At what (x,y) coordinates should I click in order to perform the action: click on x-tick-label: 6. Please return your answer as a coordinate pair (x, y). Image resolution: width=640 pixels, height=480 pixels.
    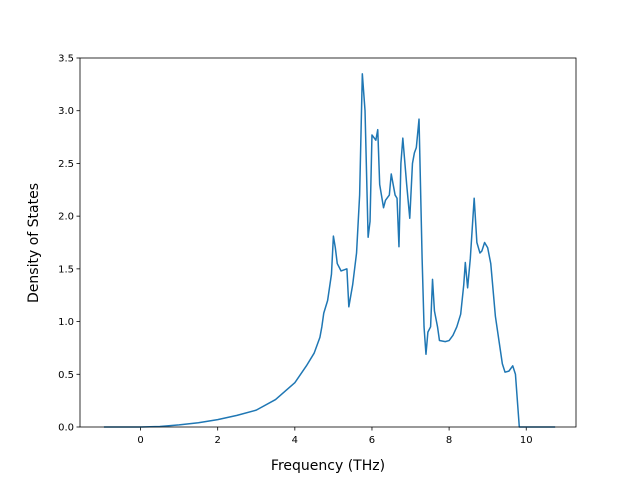
    Looking at the image, I should click on (372, 440).